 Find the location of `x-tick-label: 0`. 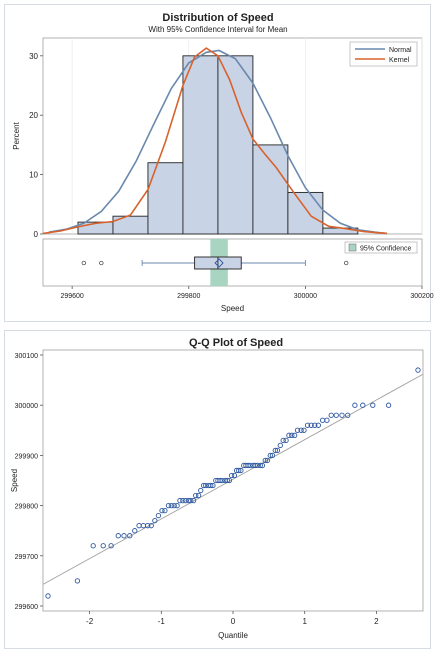

x-tick-label: 0 is located at coordinates (233, 621).